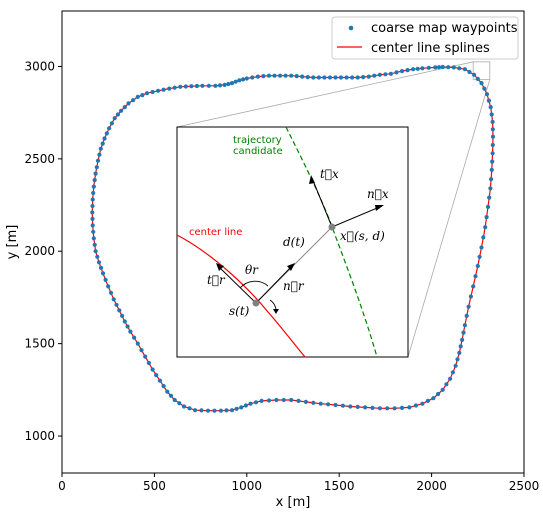  Describe the element at coordinates (312, 179) in the screenshot. I see `inset-tx-arrowhead` at that location.